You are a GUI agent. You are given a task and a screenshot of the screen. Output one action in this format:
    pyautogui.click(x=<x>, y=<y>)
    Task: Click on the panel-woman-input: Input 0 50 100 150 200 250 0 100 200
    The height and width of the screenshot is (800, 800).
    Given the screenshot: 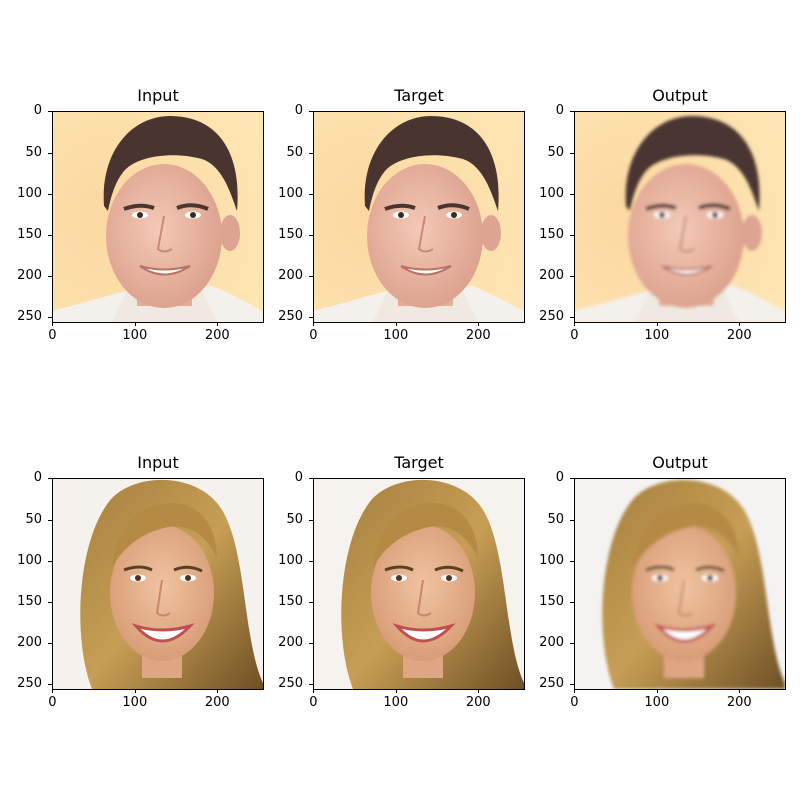 What is the action you would take?
    pyautogui.click(x=140, y=581)
    